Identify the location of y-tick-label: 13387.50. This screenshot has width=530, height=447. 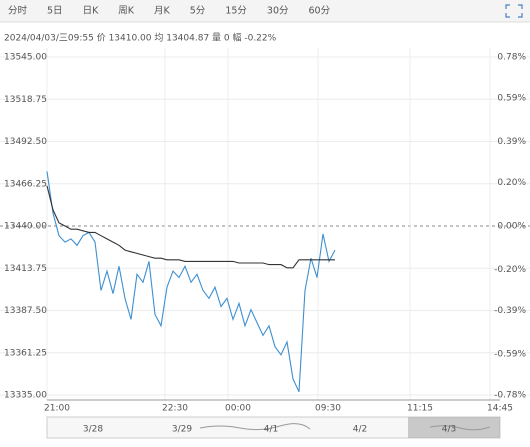
(25, 311).